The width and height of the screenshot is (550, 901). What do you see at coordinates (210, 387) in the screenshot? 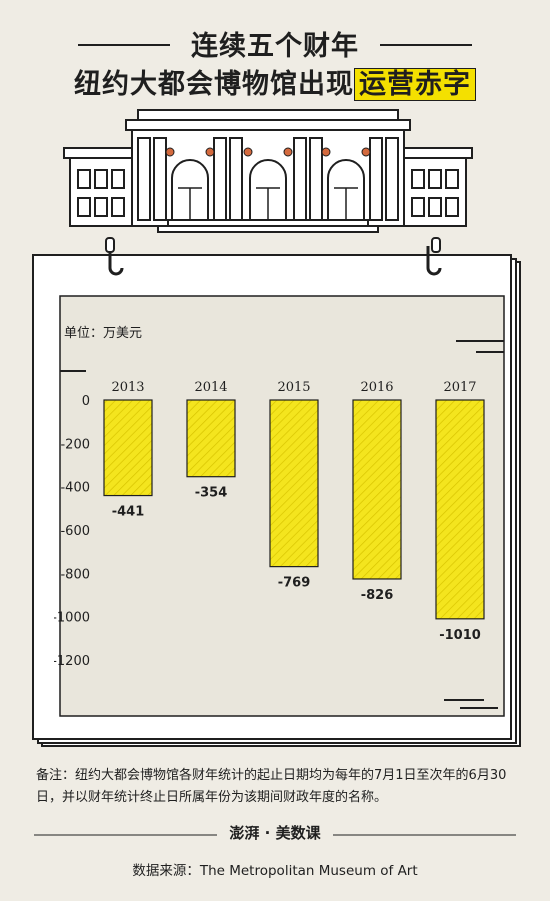
I see `x-category-label: 2014` at bounding box center [210, 387].